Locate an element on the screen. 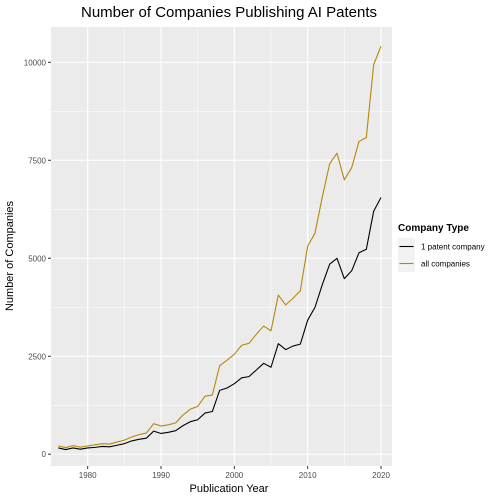 The image size is (500, 500). y-tick-label: 2500 is located at coordinates (37, 356).